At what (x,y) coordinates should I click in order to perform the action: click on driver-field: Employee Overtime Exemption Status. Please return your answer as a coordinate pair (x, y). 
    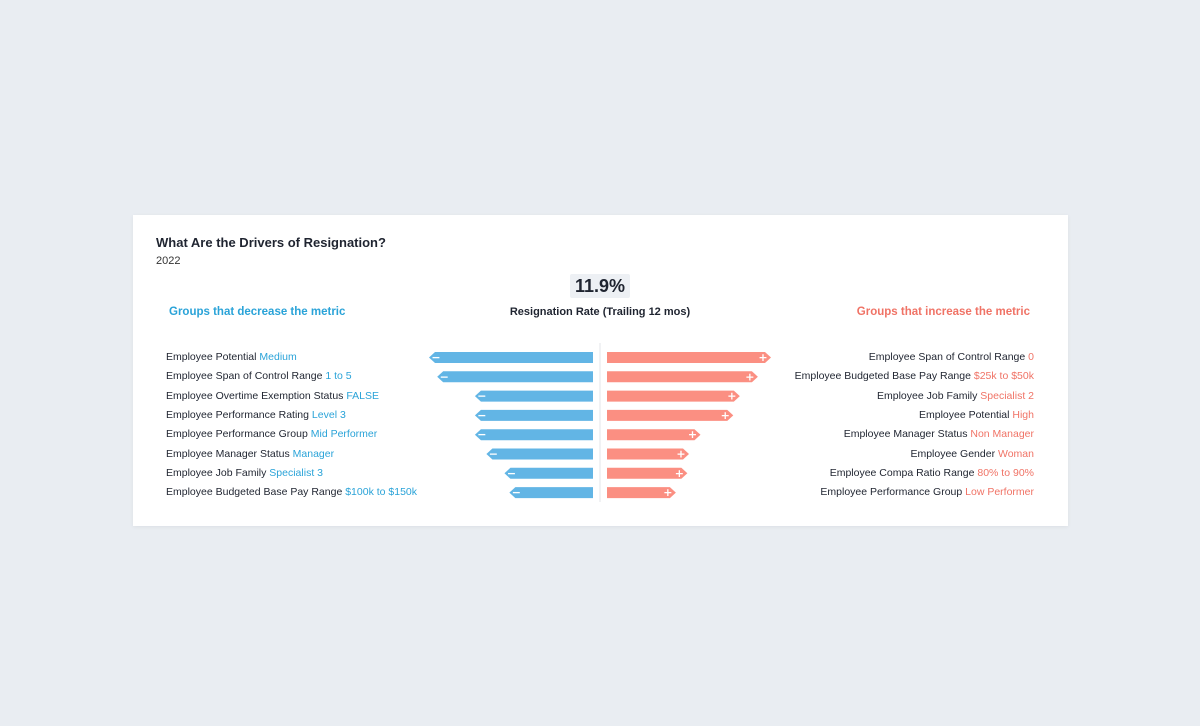
    Looking at the image, I should click on (255, 395).